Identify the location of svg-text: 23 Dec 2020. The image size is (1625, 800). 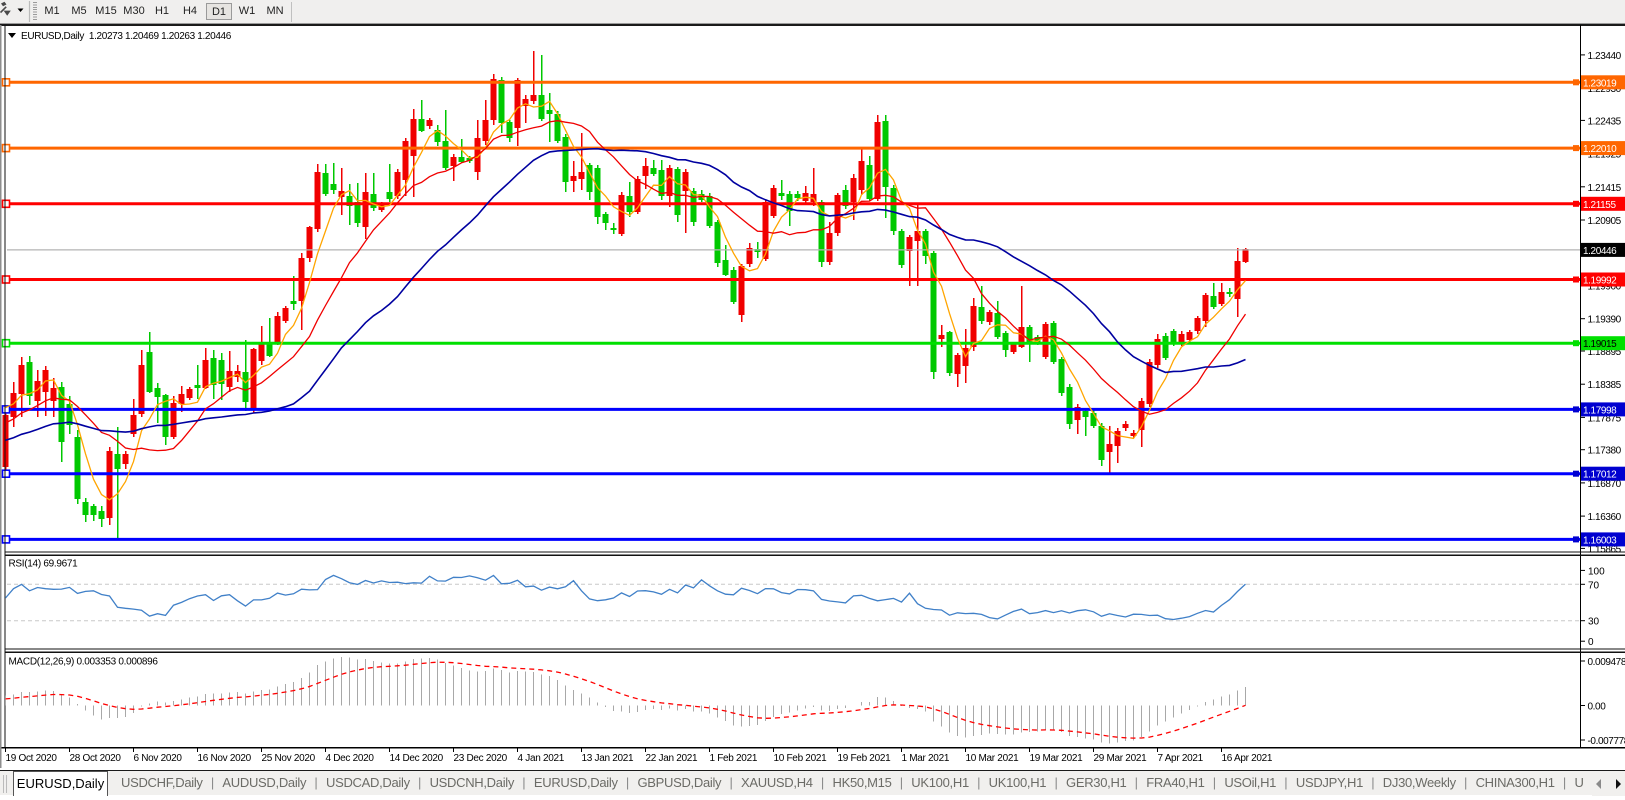
(481, 758).